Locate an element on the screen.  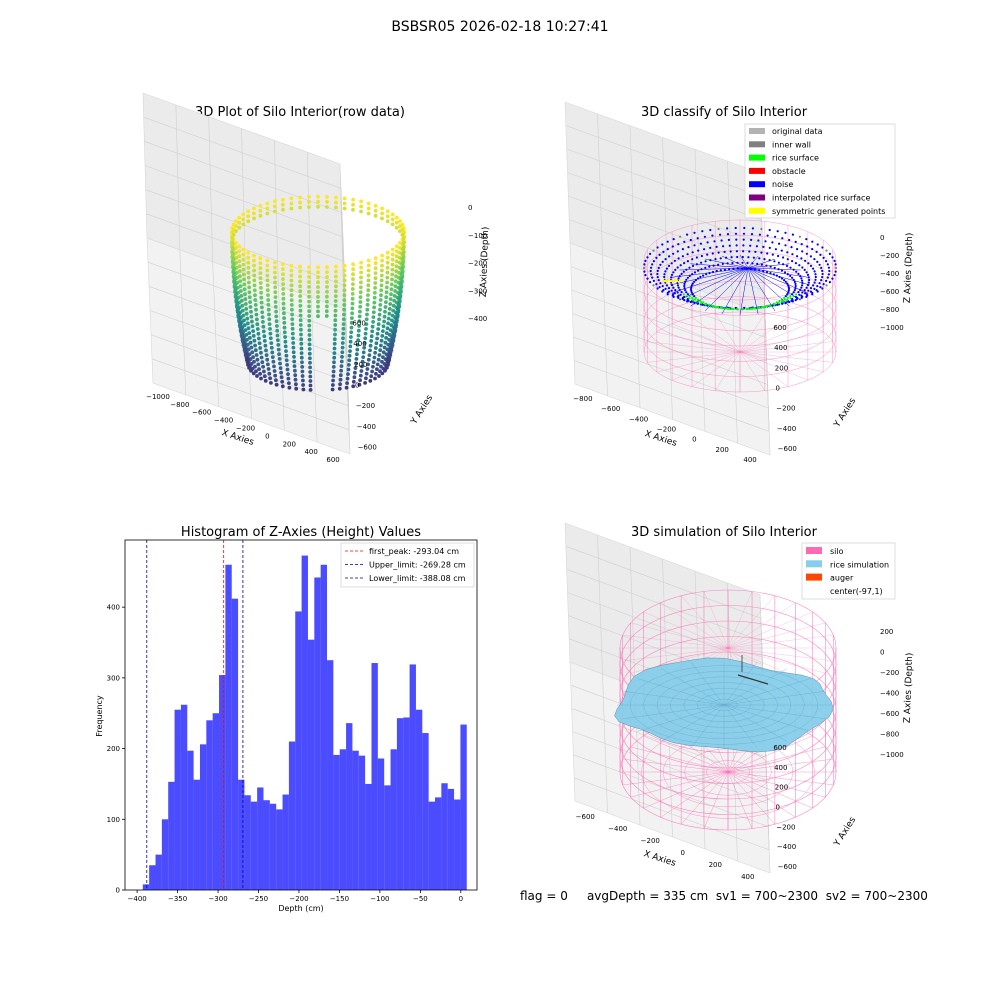
legend-swatch is located at coordinates (757, 131).